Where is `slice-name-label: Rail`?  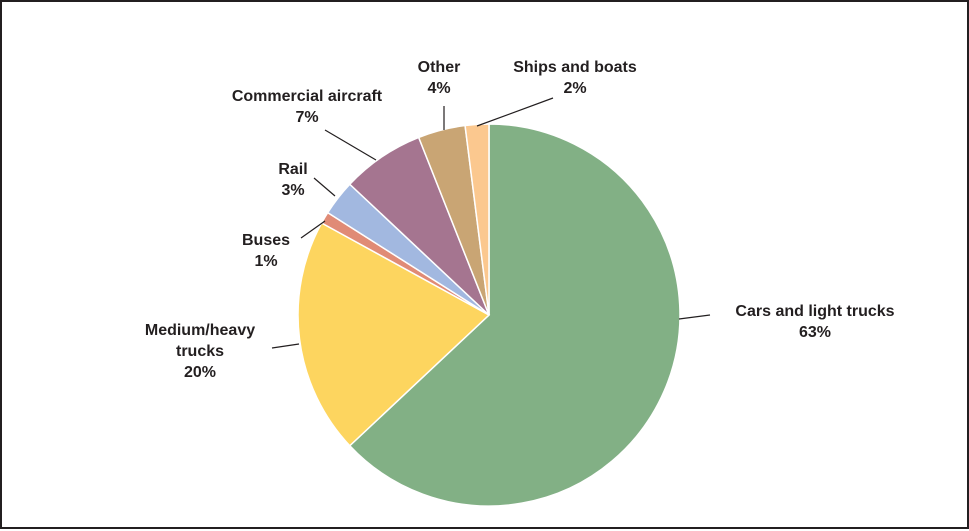 slice-name-label: Rail is located at coordinates (292, 169).